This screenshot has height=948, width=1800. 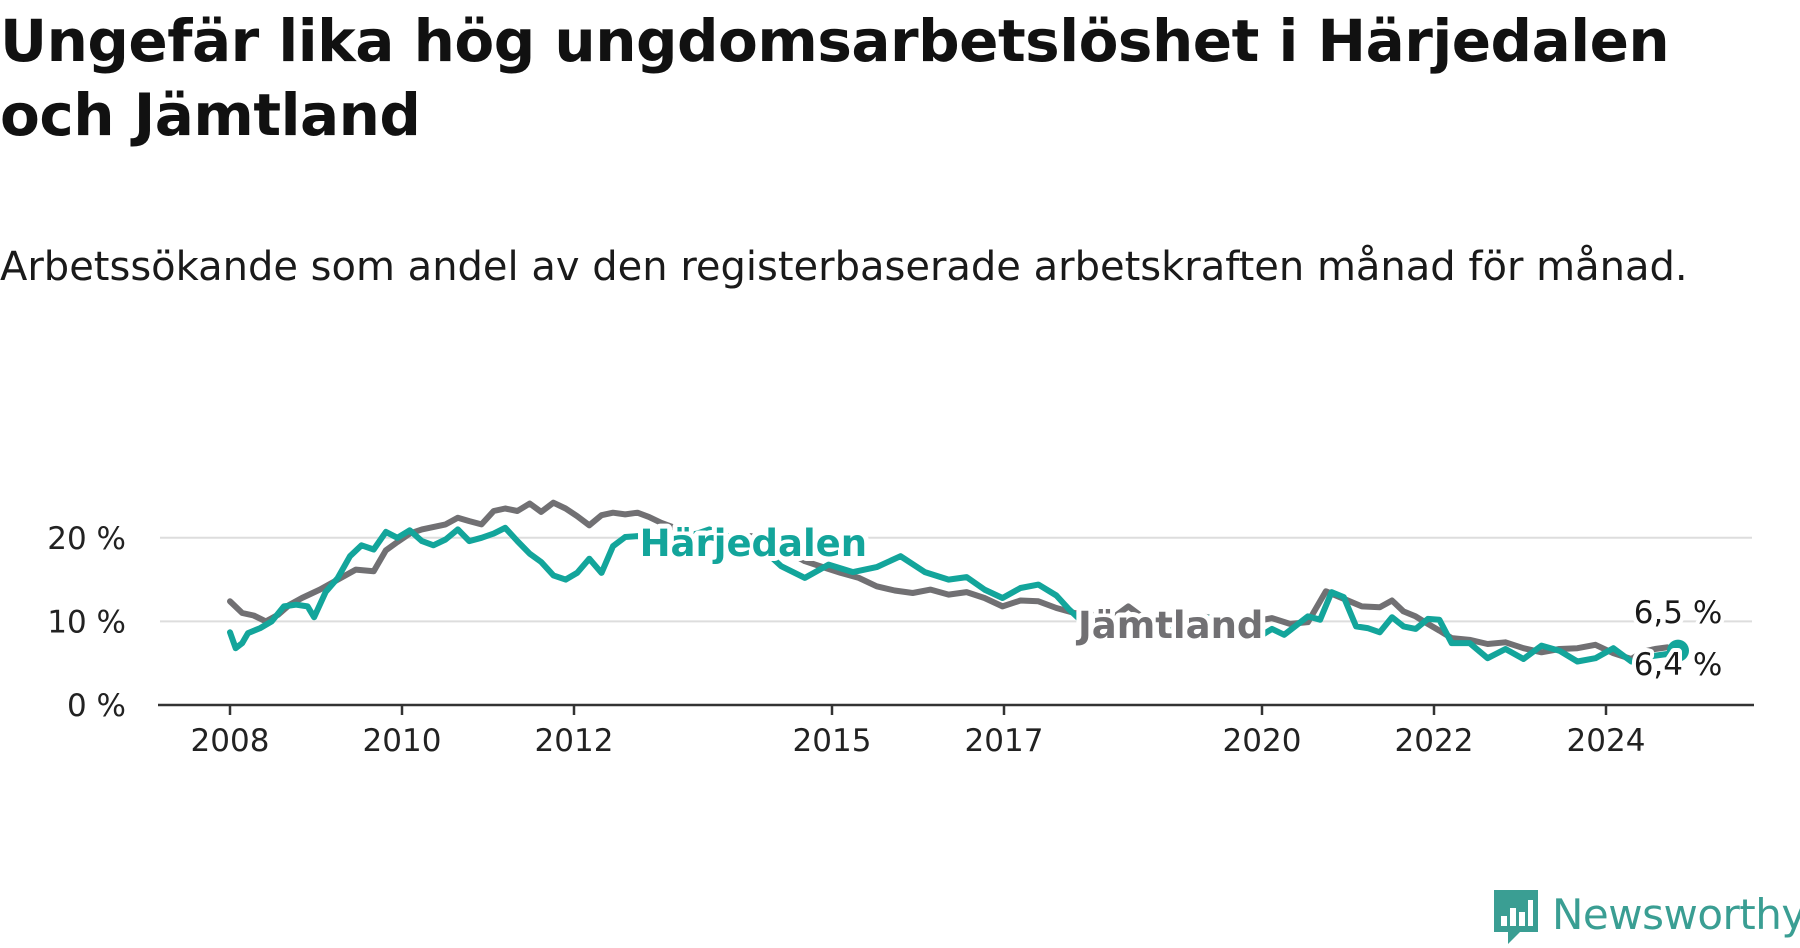 I want to click on brand-name: Newsworthy, so click(x=1676, y=914).